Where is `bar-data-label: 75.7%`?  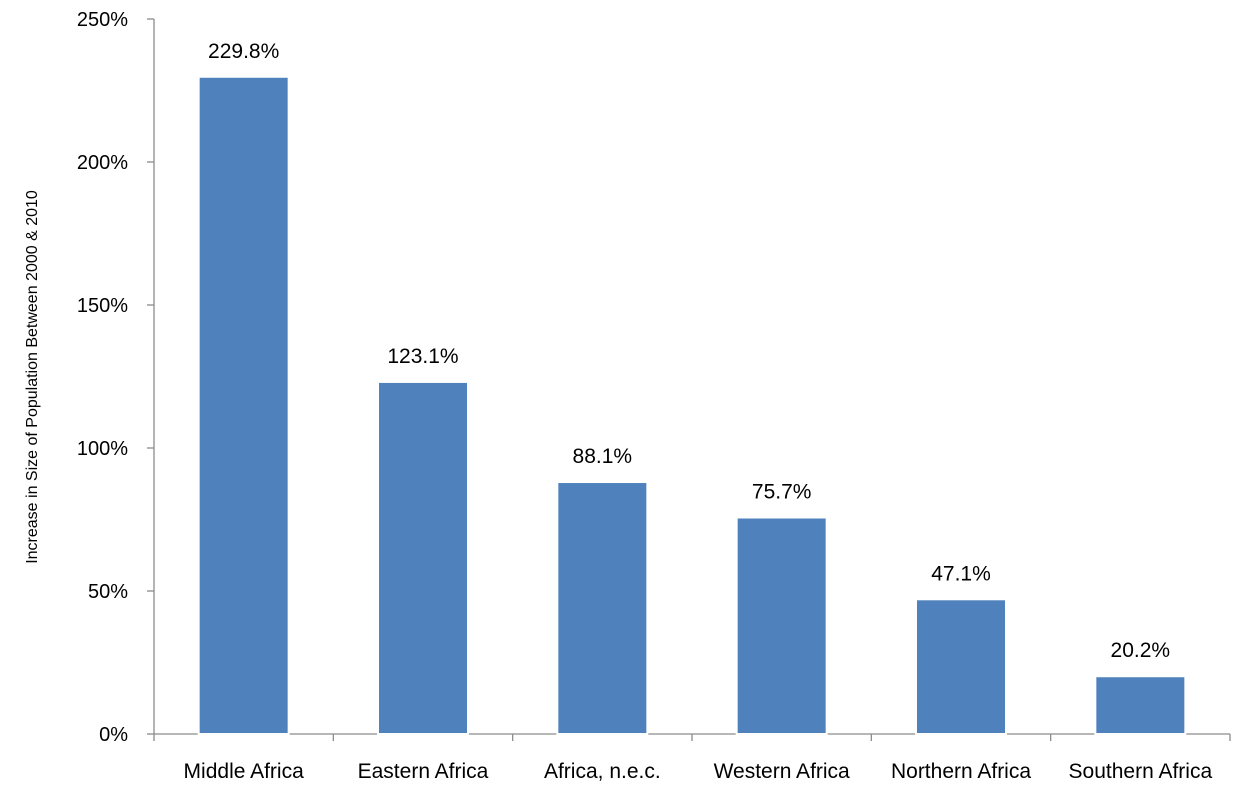 bar-data-label: 75.7% is located at coordinates (782, 491).